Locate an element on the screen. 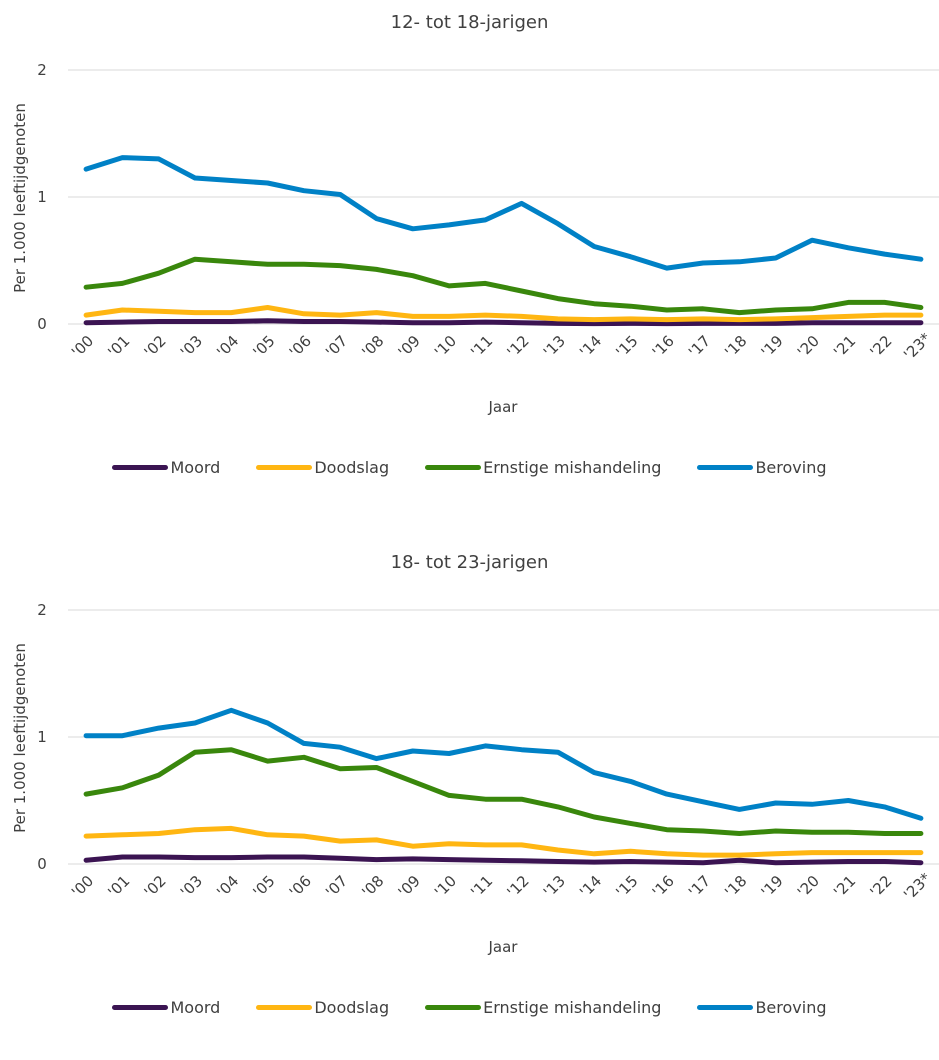  chart-title: 18- tot 23-jarigen is located at coordinates (469, 562).